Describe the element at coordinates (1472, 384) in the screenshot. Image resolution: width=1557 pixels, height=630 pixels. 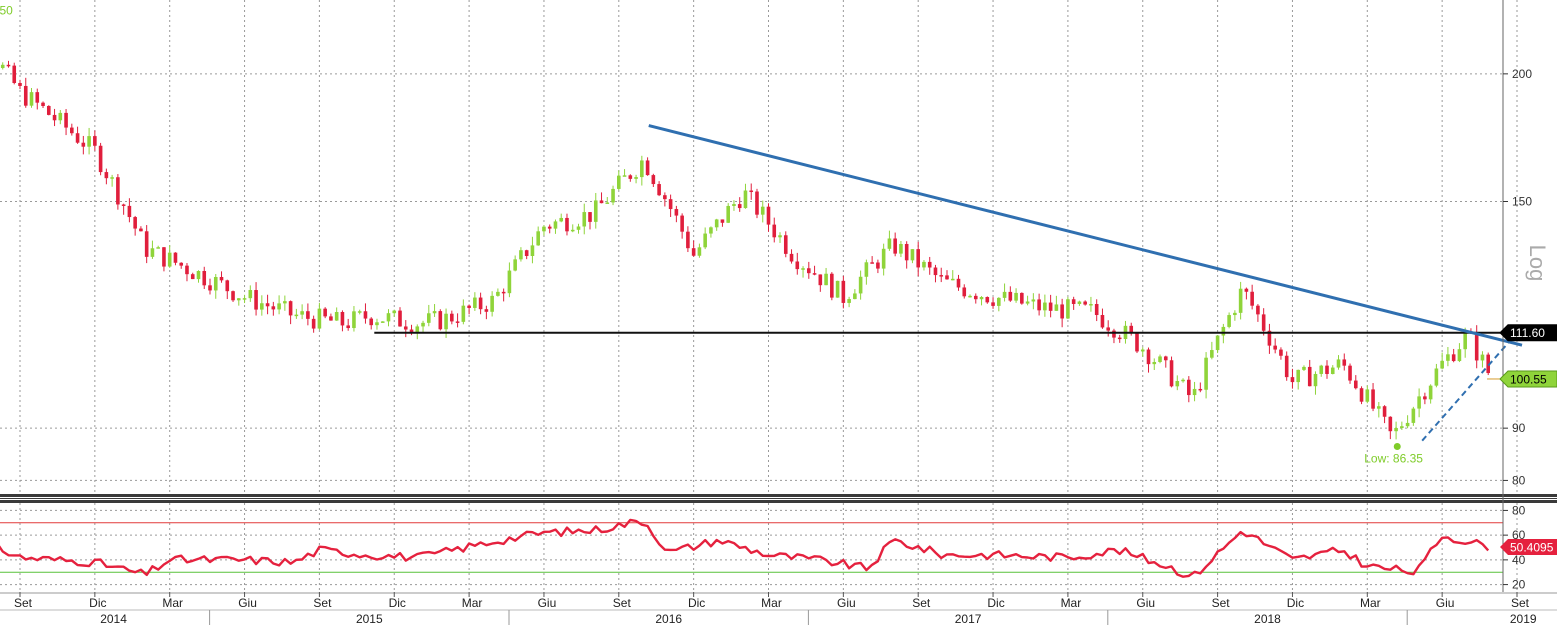
I see `rising-dashed-trendline` at that location.